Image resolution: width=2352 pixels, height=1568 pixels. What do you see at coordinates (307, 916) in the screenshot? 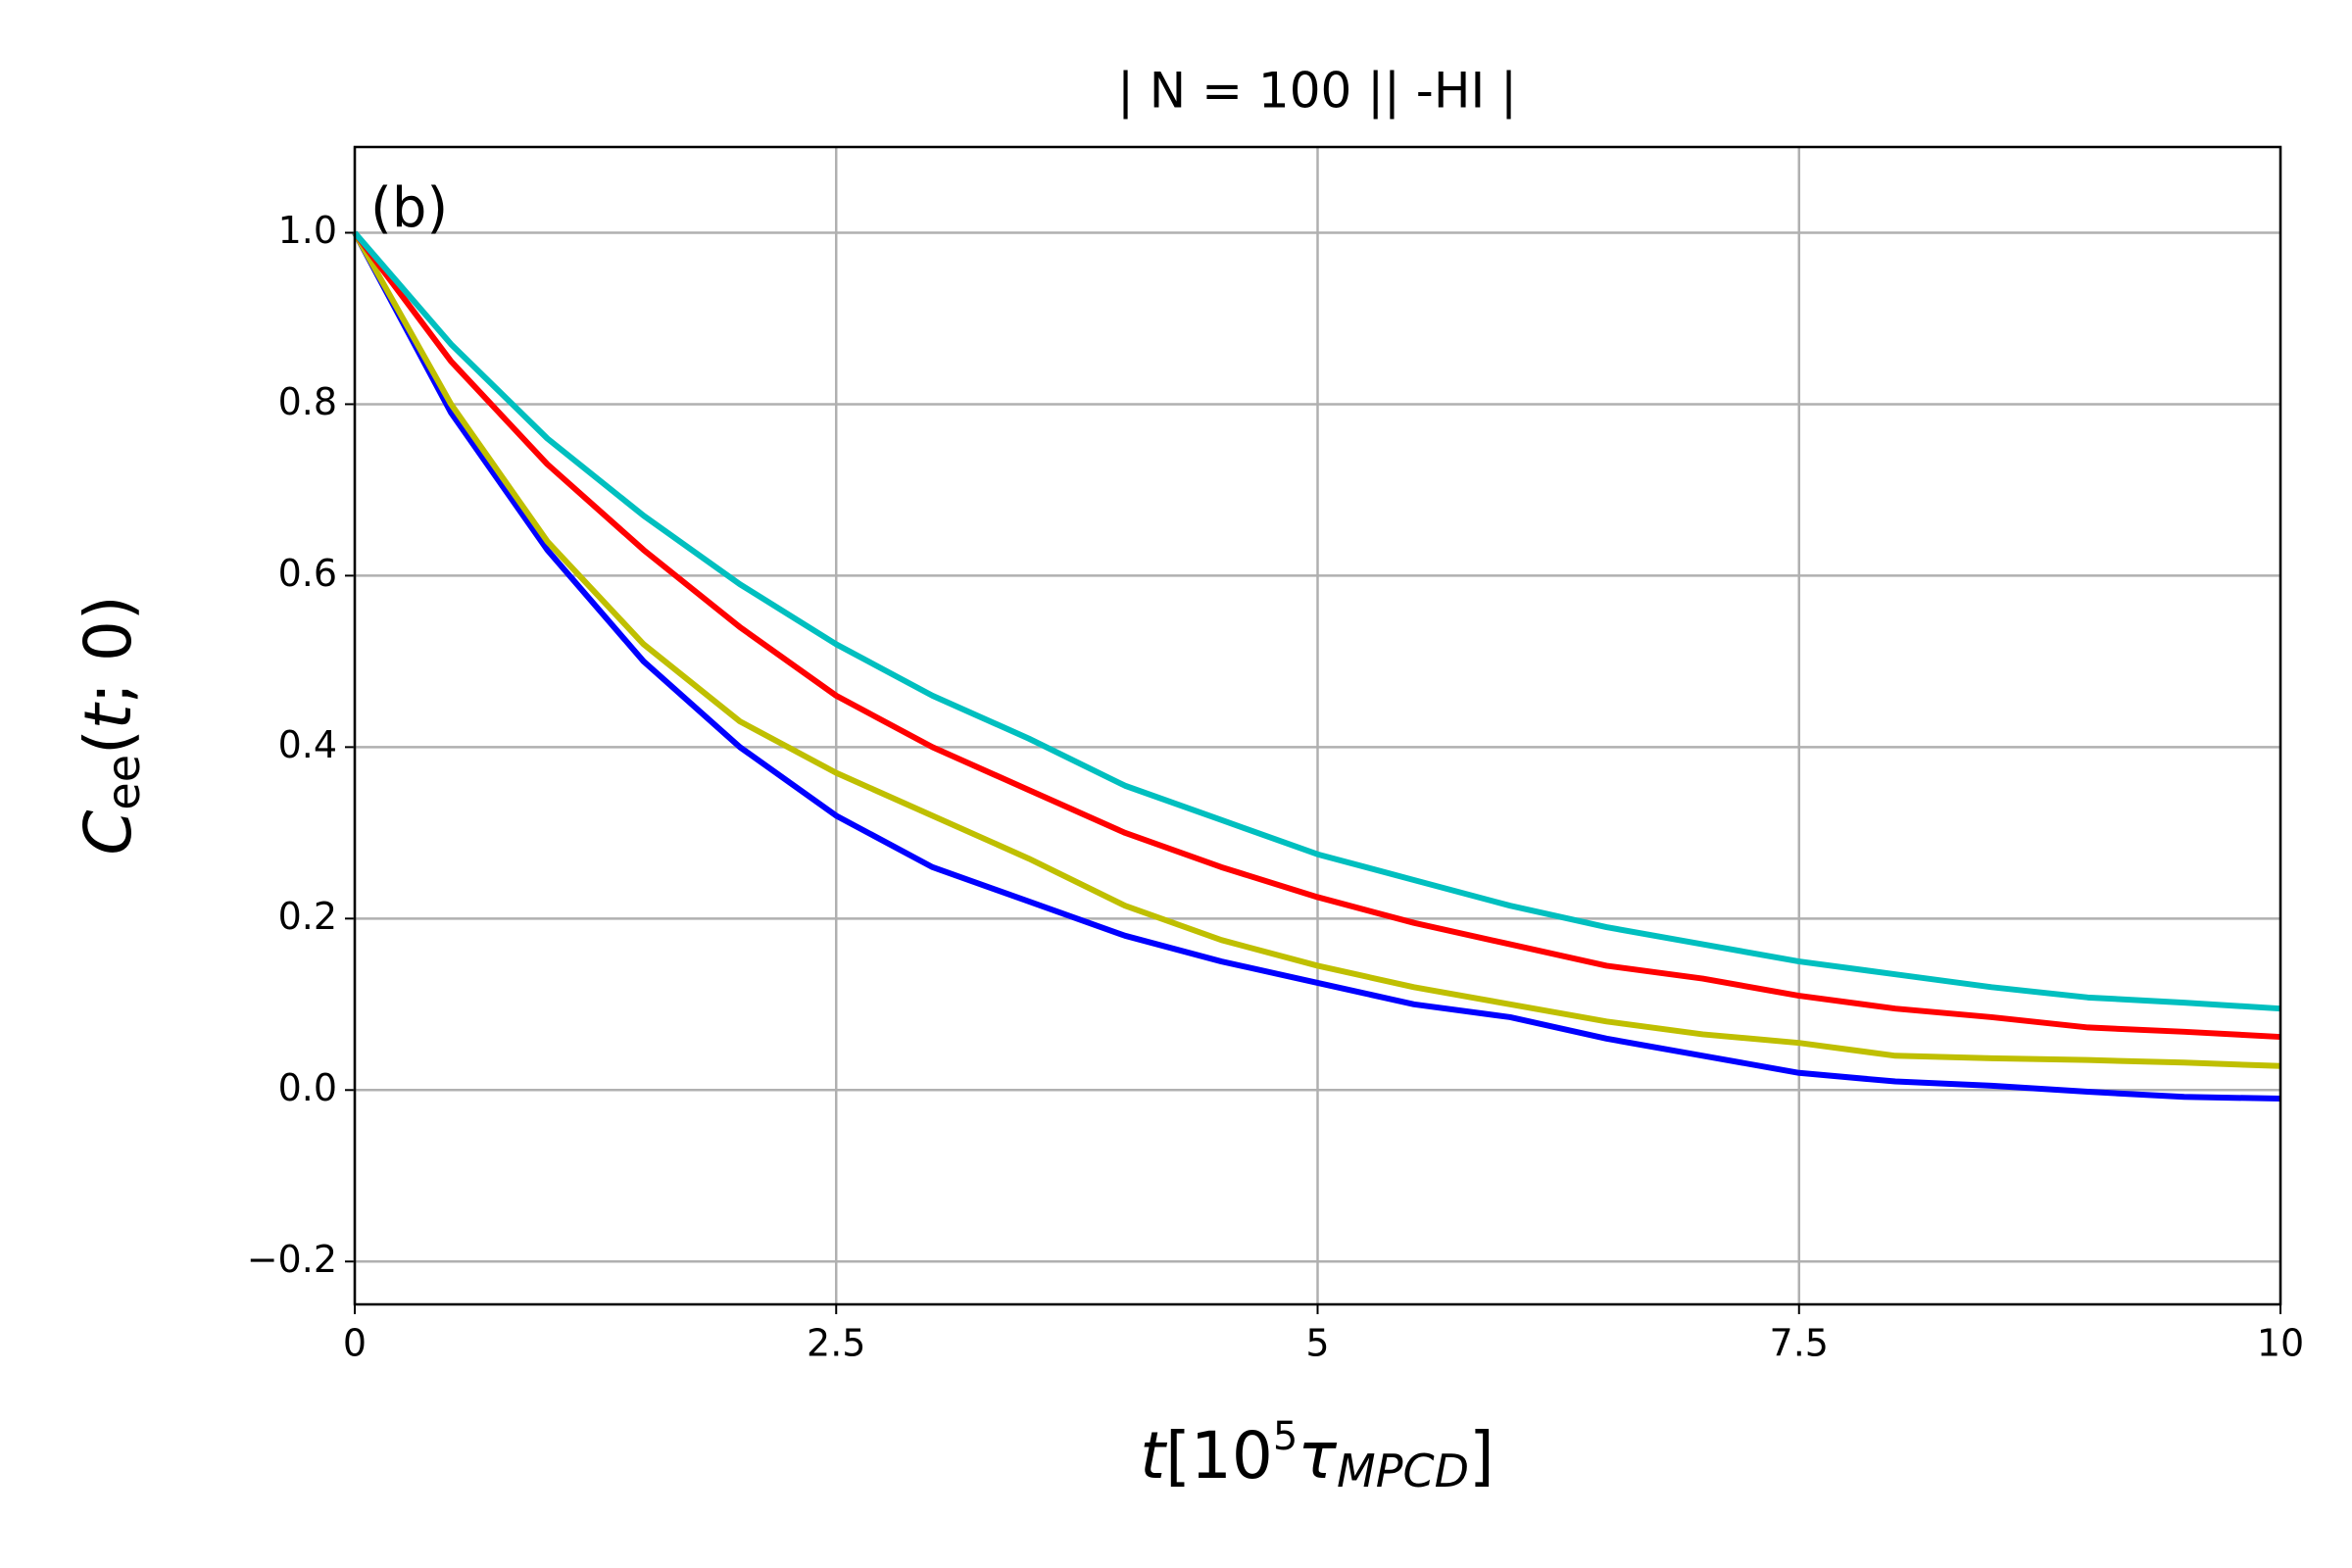
I see `y-tick-label: 0.2` at bounding box center [307, 916].